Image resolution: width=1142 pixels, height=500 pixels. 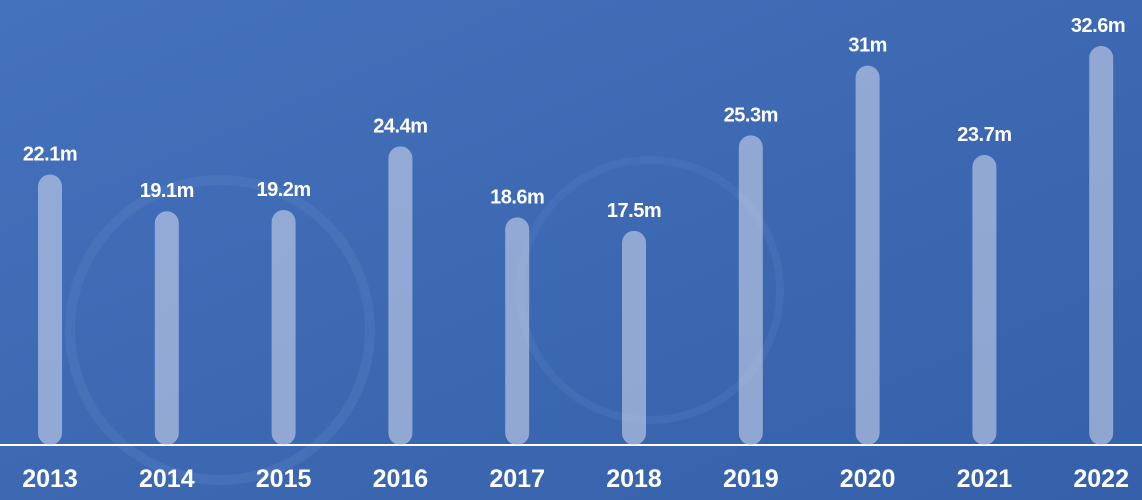 What do you see at coordinates (50, 155) in the screenshot?
I see `value-label: 22.1m` at bounding box center [50, 155].